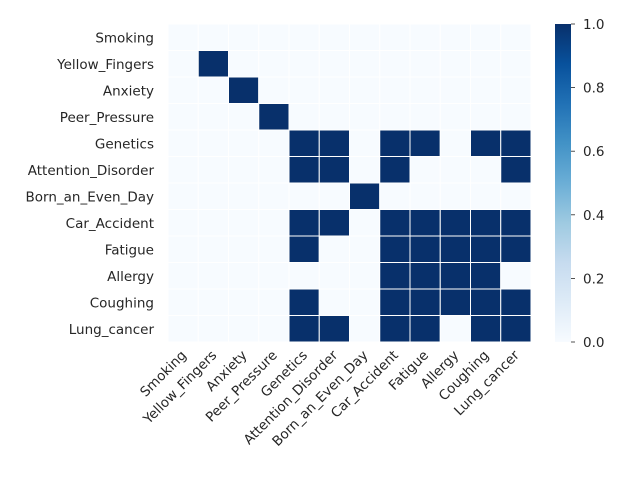 The height and width of the screenshot is (480, 640). I want to click on colorbar, so click(563, 183).